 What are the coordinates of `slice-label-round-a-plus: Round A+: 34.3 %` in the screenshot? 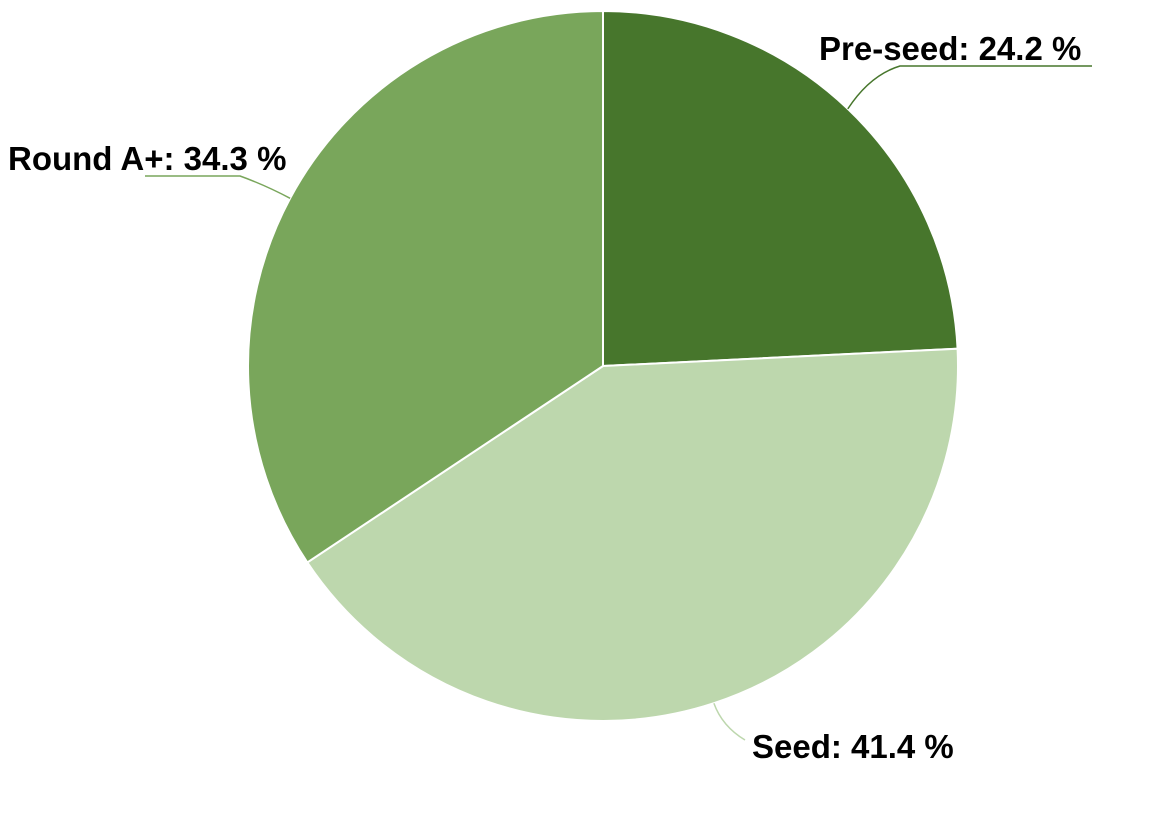 It's located at (147, 158).